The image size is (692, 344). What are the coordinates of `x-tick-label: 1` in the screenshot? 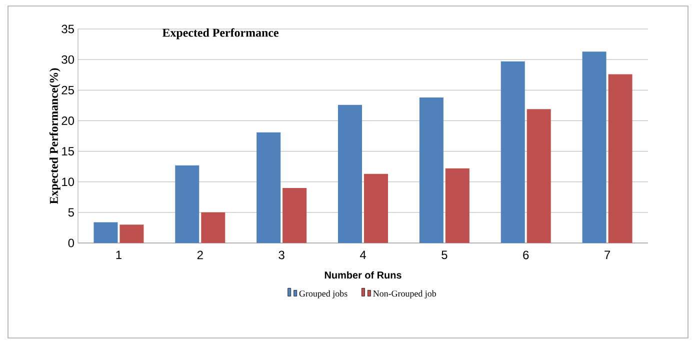 It's located at (119, 254).